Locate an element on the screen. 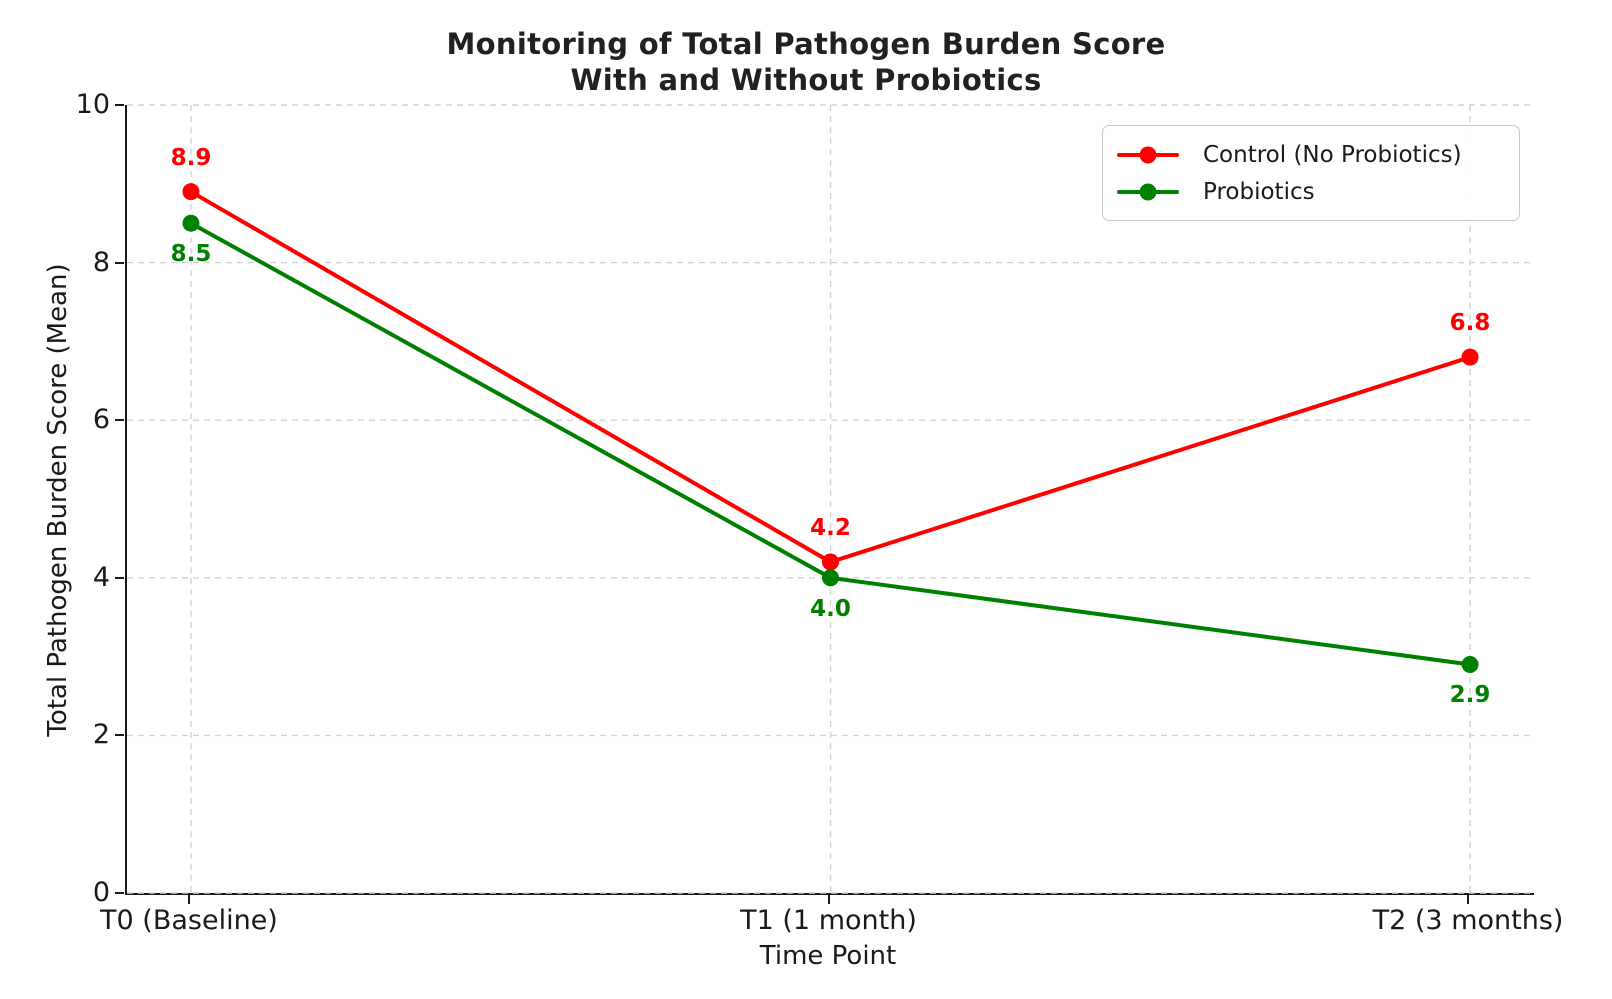 The width and height of the screenshot is (1612, 999). point-label: 8.5 is located at coordinates (191, 254).